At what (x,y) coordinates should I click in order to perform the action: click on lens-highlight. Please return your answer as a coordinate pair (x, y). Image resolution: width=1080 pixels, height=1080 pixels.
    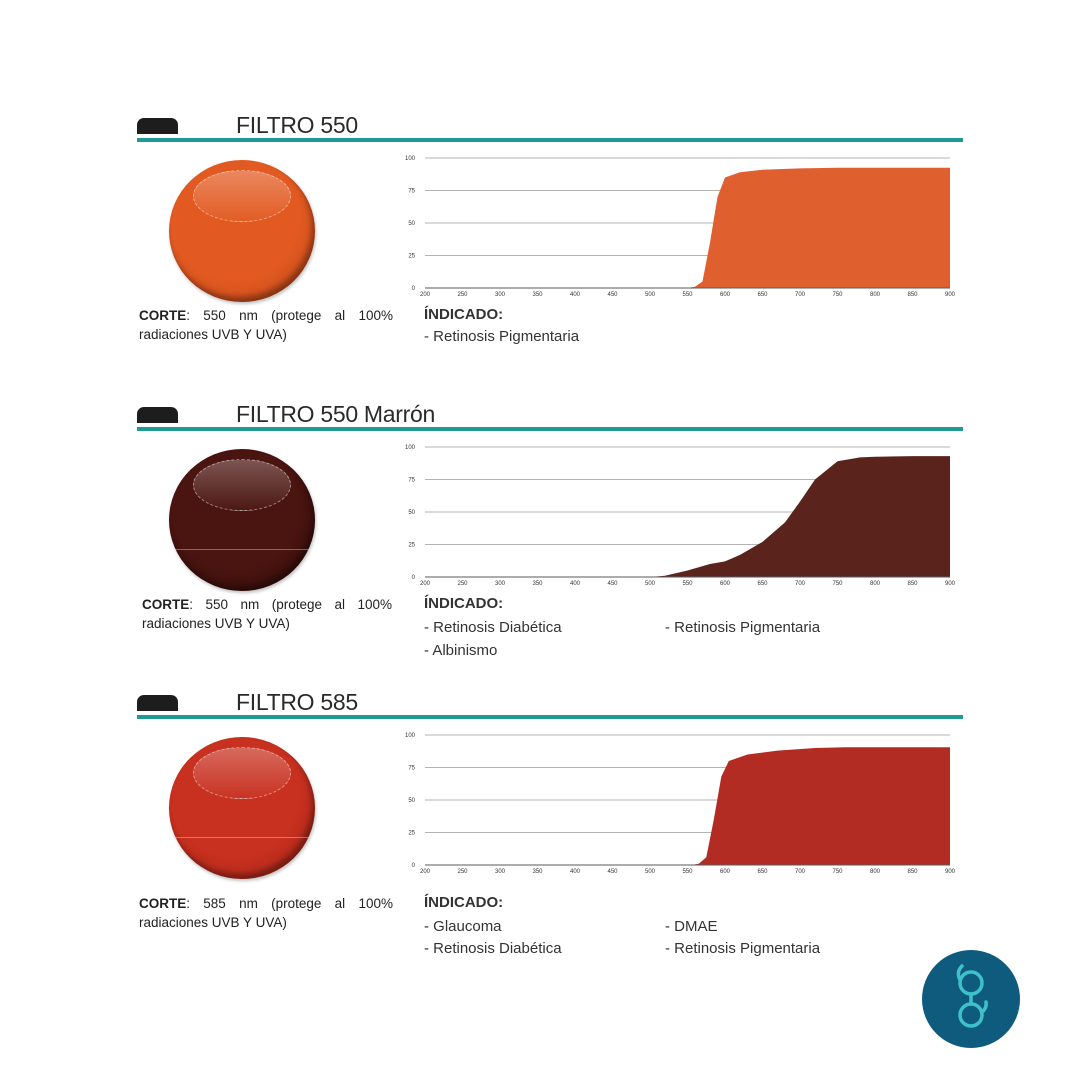
    Looking at the image, I should click on (242, 773).